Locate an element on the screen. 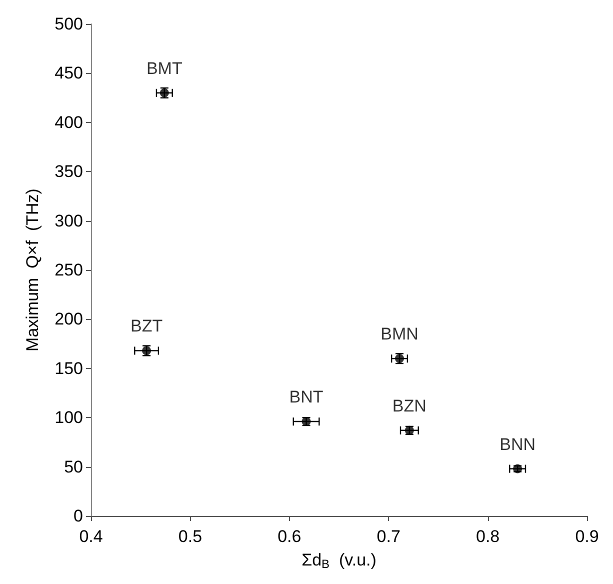 Image resolution: width=613 pixels, height=584 pixels. annotation: BNN is located at coordinates (518, 444).